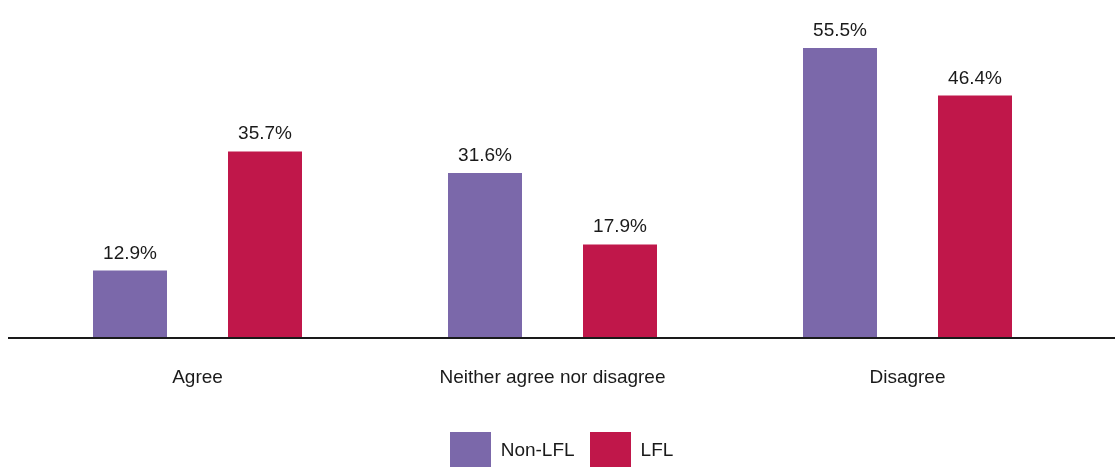 This screenshot has height=467, width=1115. Describe the element at coordinates (975, 77) in the screenshot. I see `data-label: 46.4%` at that location.